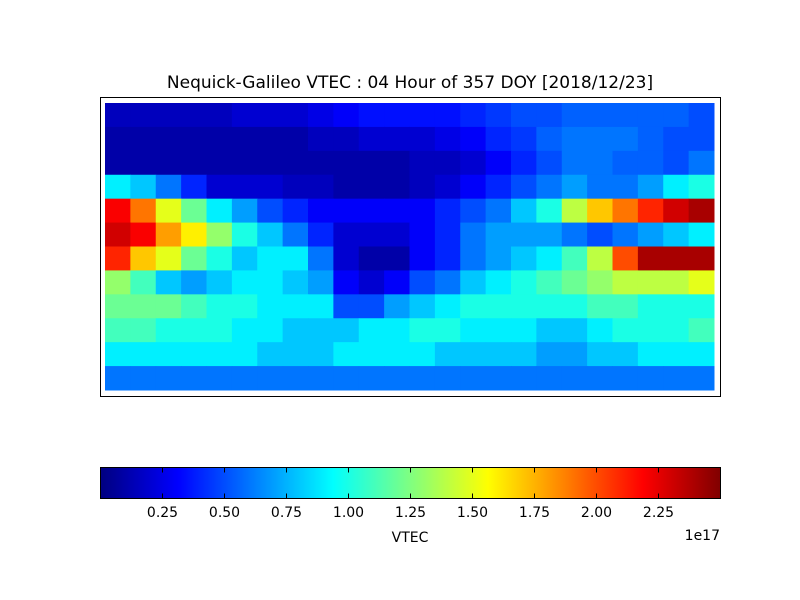  Describe the element at coordinates (410, 513) in the screenshot. I see `colorbar-tick-label: 1.25` at that location.